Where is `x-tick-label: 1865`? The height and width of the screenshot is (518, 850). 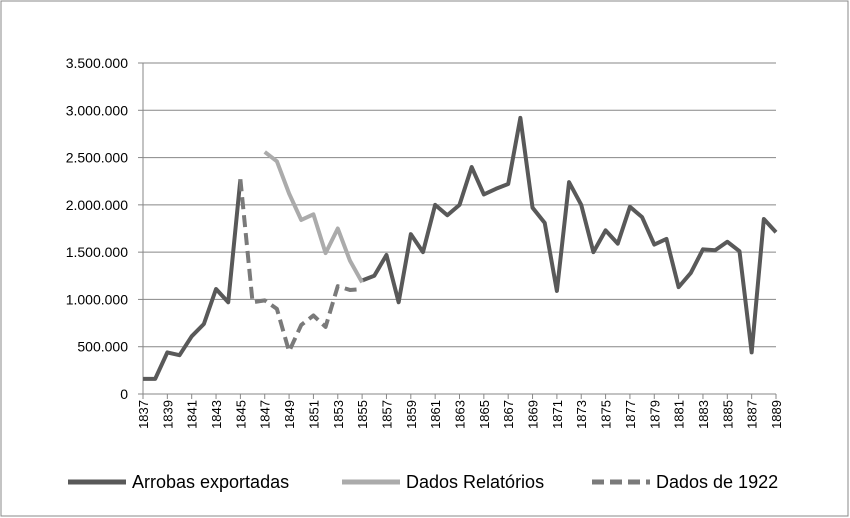
x-tick-label: 1865 is located at coordinates (484, 414).